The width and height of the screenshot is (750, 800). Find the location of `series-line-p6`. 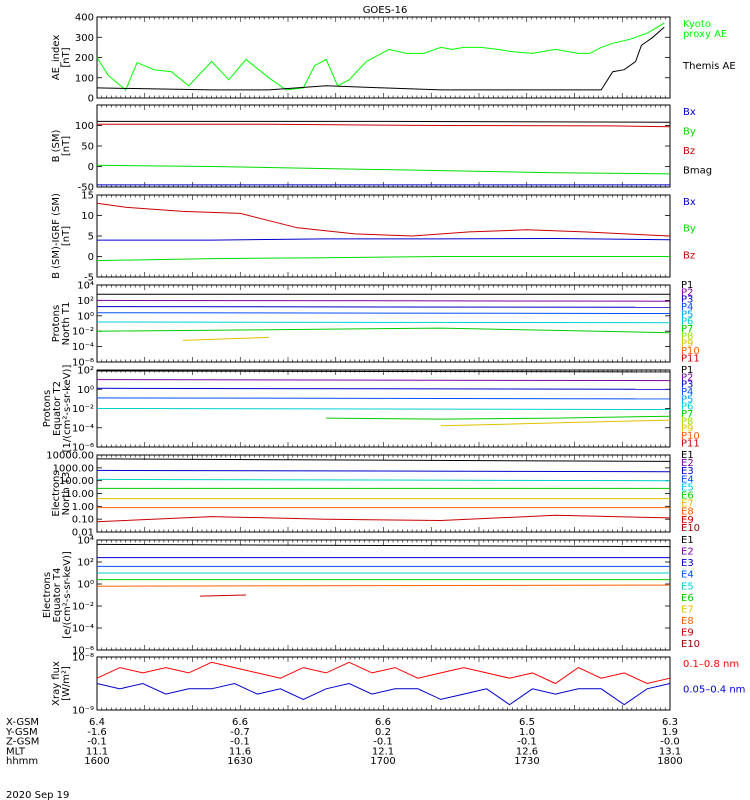

series-line-p6 is located at coordinates (383, 322).